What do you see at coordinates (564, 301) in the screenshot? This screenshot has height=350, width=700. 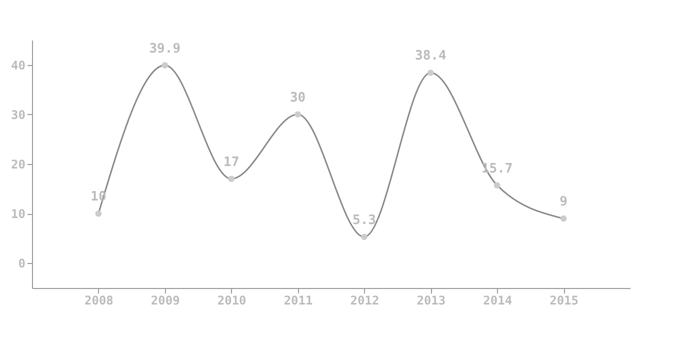 I see `x-tick-label: 2015` at bounding box center [564, 301].